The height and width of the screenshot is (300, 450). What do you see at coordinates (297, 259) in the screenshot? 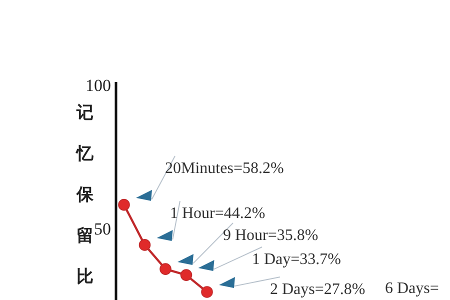
I see `text: 1 Day=33.7%` at bounding box center [297, 259].